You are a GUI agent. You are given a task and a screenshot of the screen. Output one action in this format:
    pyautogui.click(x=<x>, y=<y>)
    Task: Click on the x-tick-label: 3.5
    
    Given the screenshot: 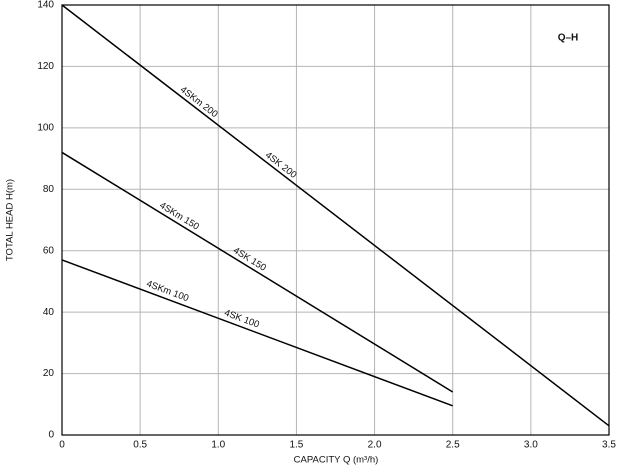 What is the action you would take?
    pyautogui.click(x=609, y=445)
    